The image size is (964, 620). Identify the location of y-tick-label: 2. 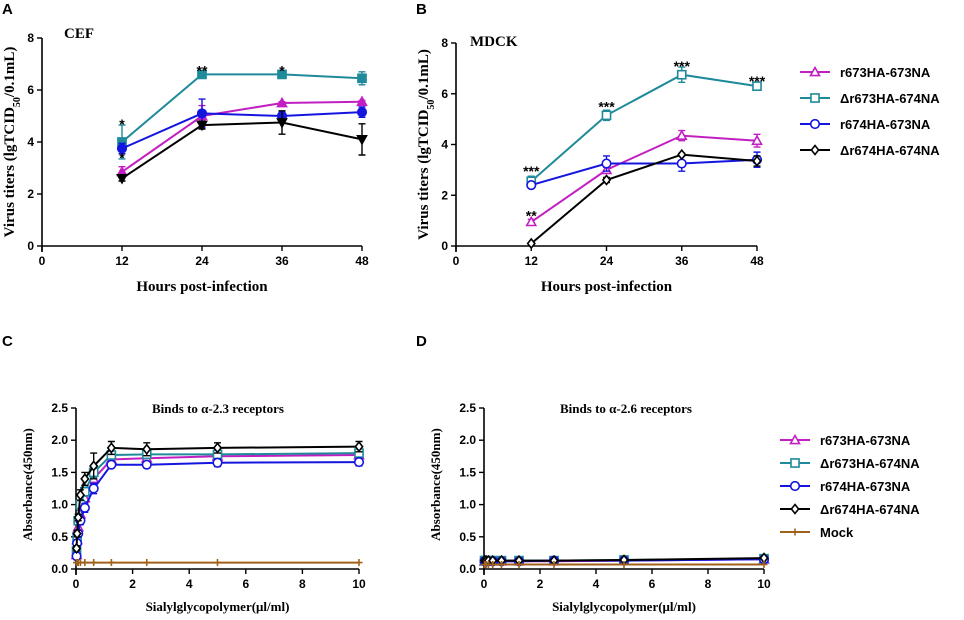
(30, 194).